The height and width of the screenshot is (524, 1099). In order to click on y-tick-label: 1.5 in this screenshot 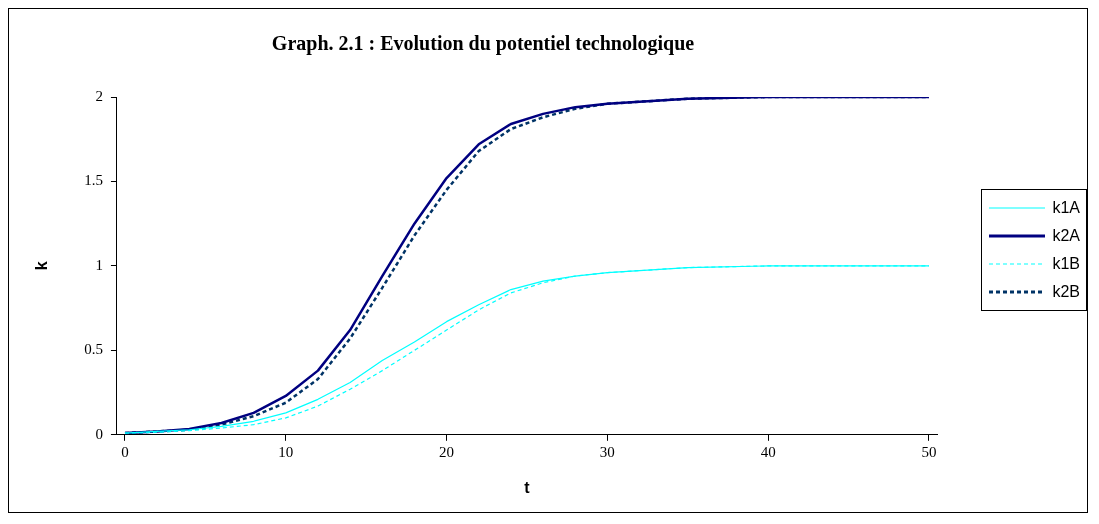, I will do `click(93, 180)`.